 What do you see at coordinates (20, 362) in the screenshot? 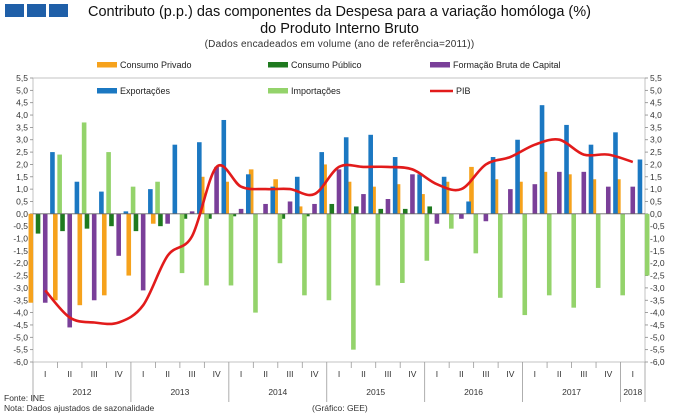
I see `y-tick-label-left: -6,0` at bounding box center [20, 362].